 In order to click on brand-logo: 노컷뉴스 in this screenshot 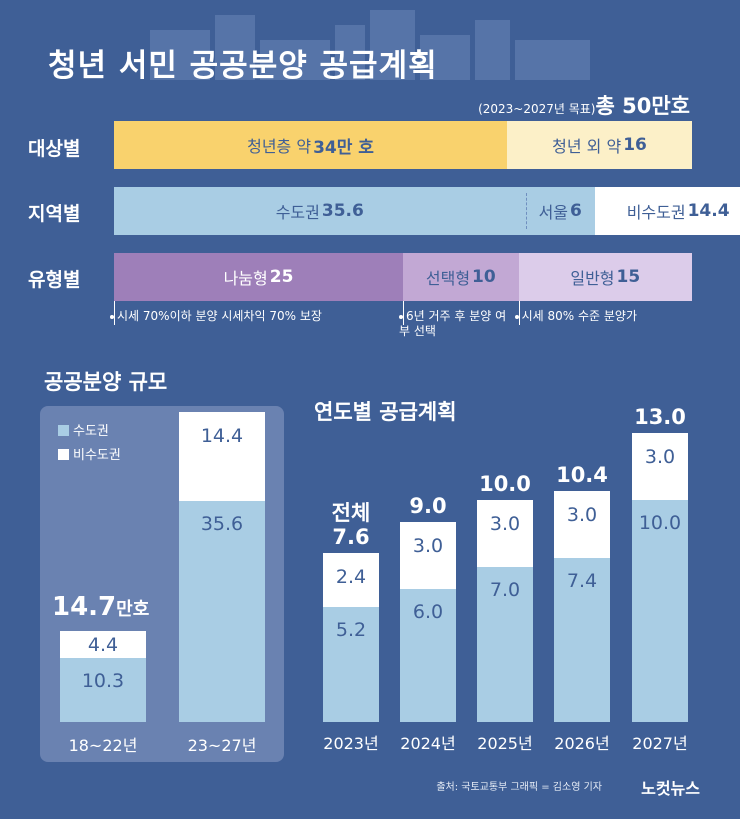, I will do `click(670, 788)`.